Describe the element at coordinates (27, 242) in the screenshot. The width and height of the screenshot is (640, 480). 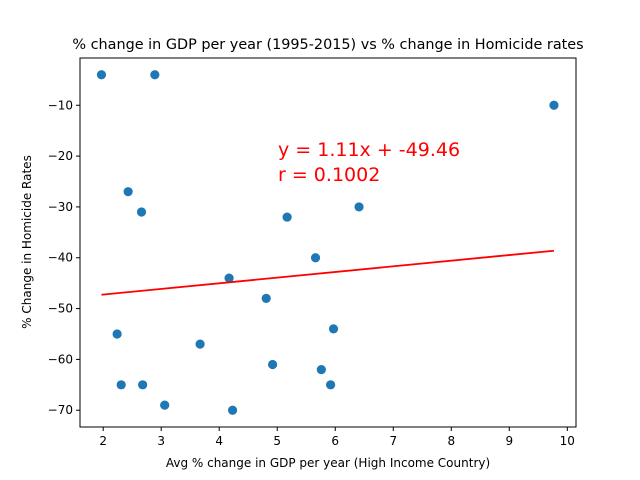
I see `y-axis-label: % Change in Homicide Rates` at that location.